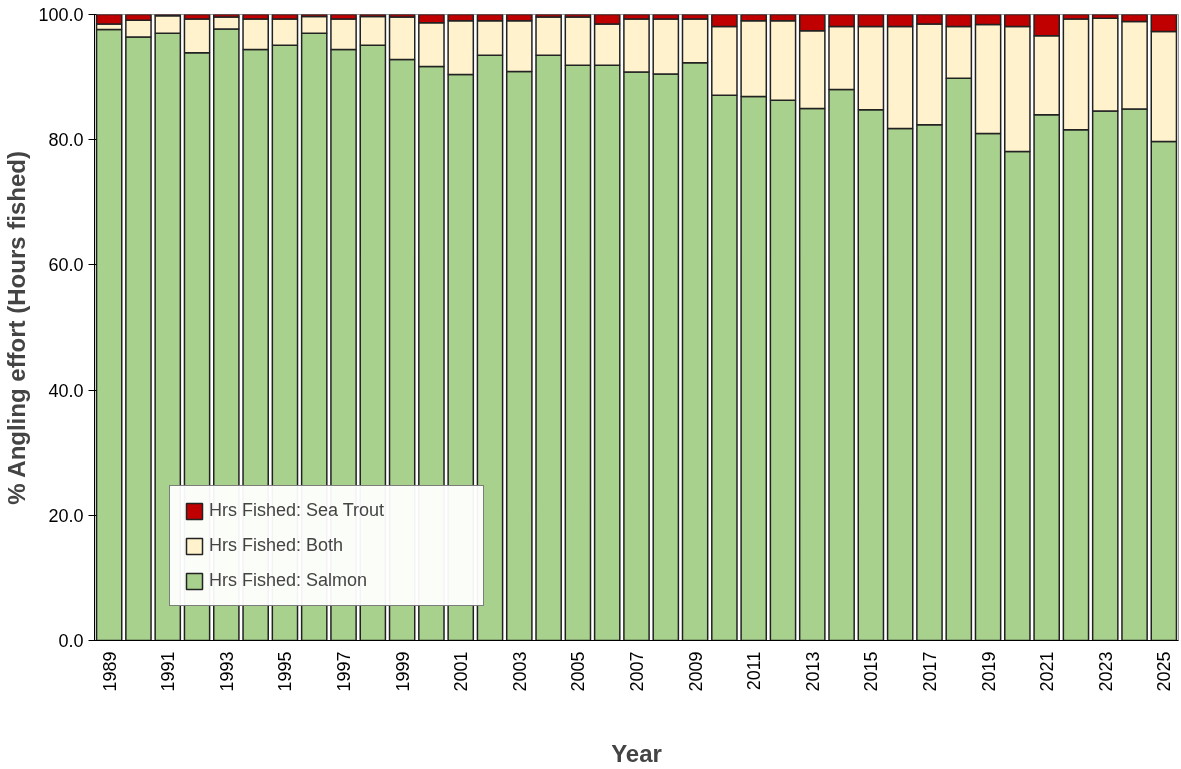 This screenshot has width=1181, height=769. Describe the element at coordinates (297, 510) in the screenshot. I see `legend-label: Hrs Fished: Sea Trout` at that location.